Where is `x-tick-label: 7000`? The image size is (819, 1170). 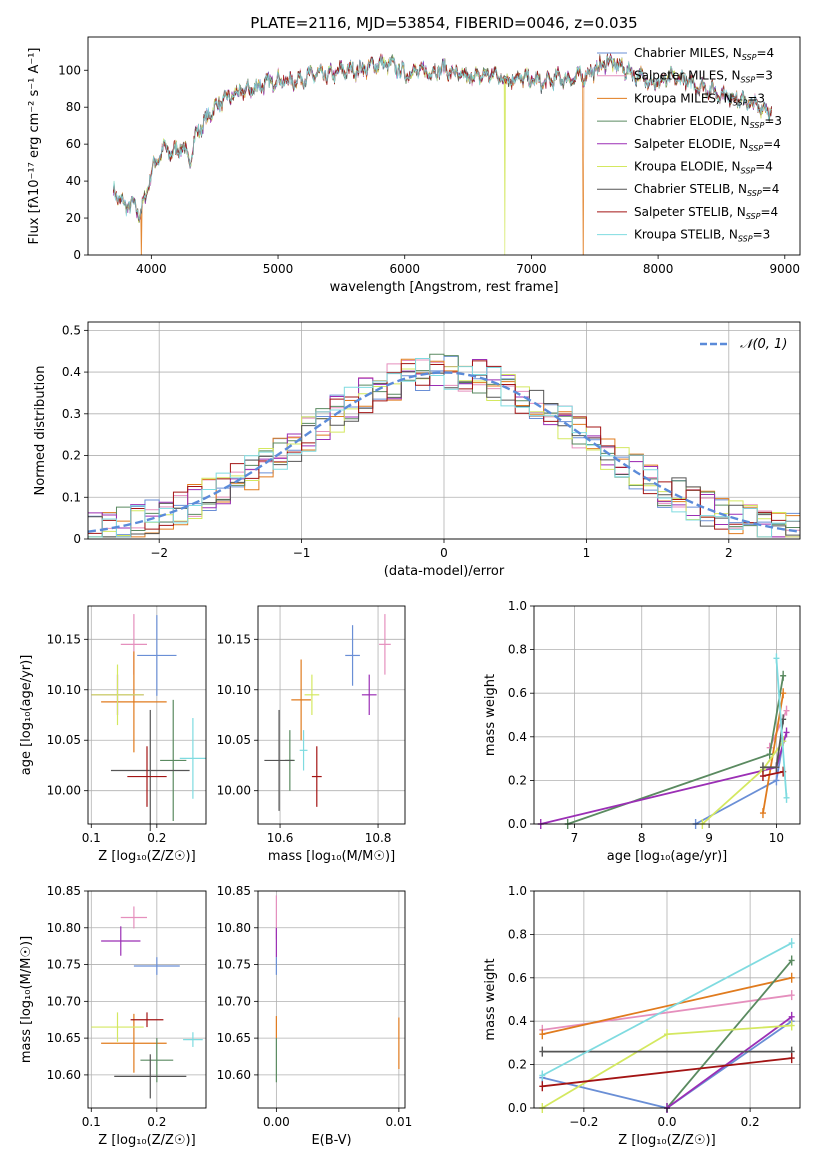 x-tick-label: 7000 is located at coordinates (531, 269).